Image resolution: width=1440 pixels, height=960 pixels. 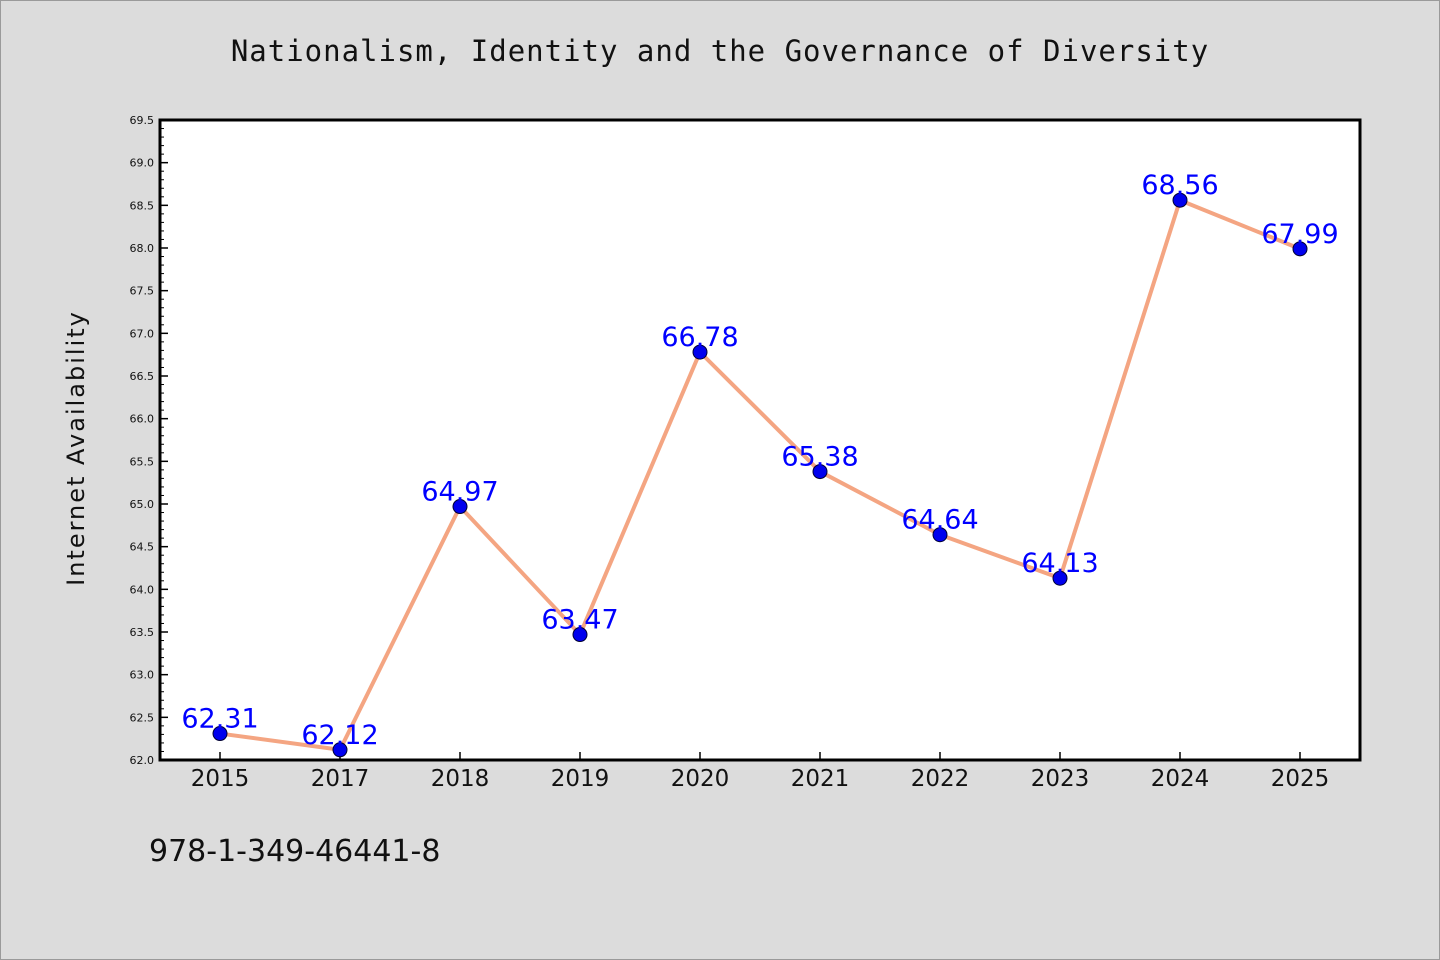 What do you see at coordinates (142, 291) in the screenshot?
I see `y-tick-label: 67.5` at bounding box center [142, 291].